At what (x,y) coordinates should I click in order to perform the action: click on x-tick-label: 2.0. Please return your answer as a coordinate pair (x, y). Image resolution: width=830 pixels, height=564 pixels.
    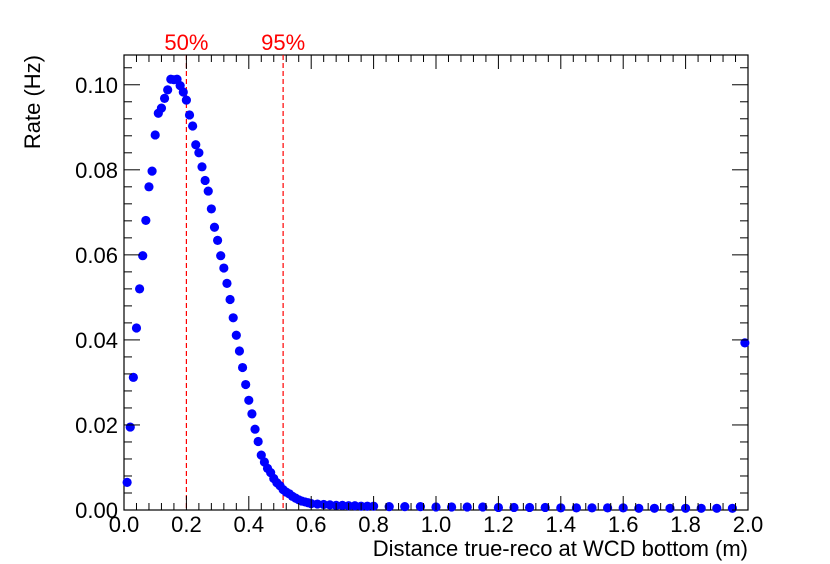
    Looking at the image, I should click on (748, 524).